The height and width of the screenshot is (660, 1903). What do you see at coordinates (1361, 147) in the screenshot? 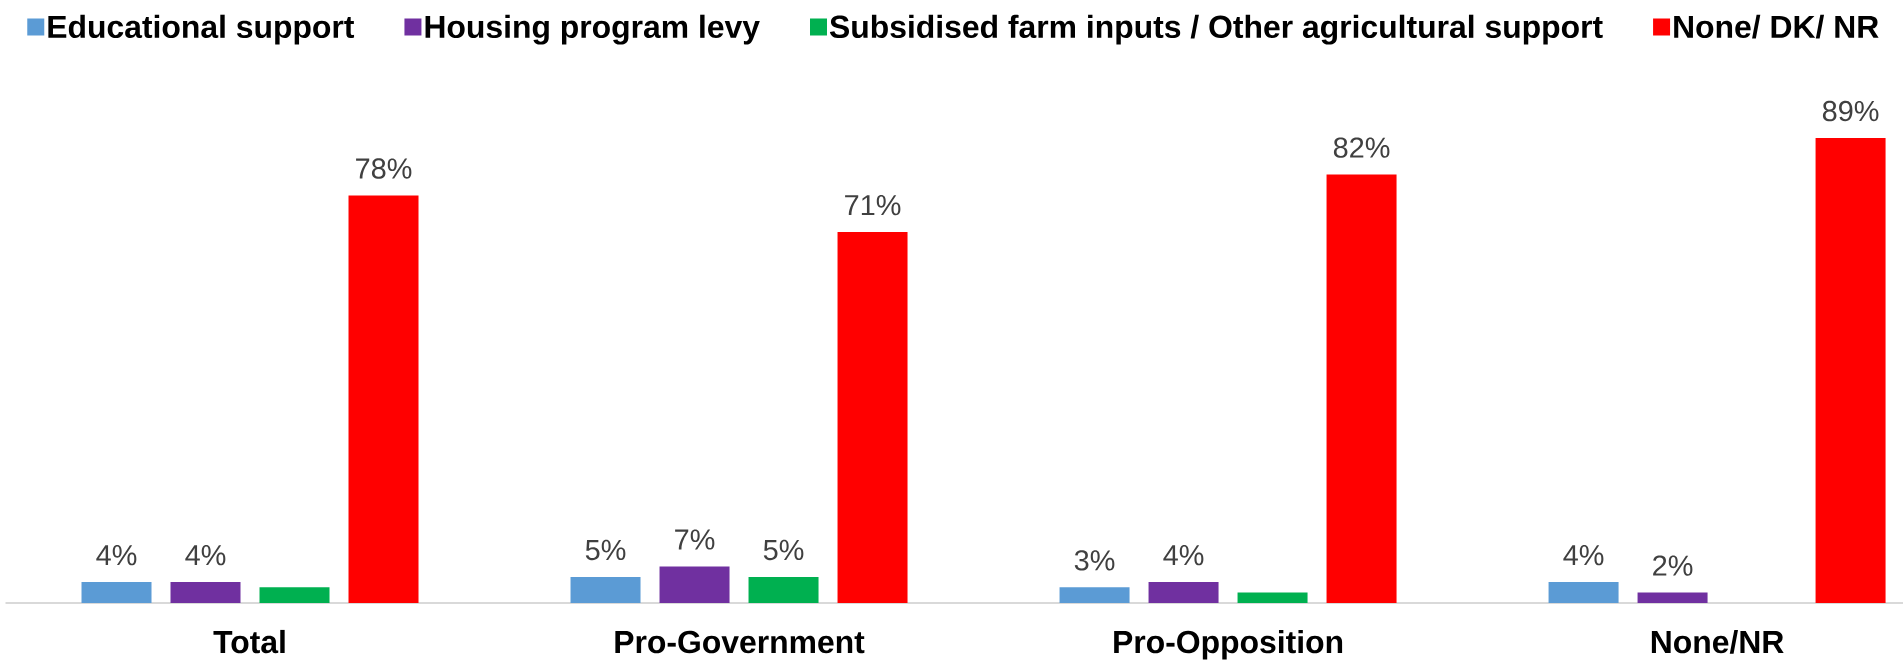
I see `data-label: 82%` at bounding box center [1361, 147].